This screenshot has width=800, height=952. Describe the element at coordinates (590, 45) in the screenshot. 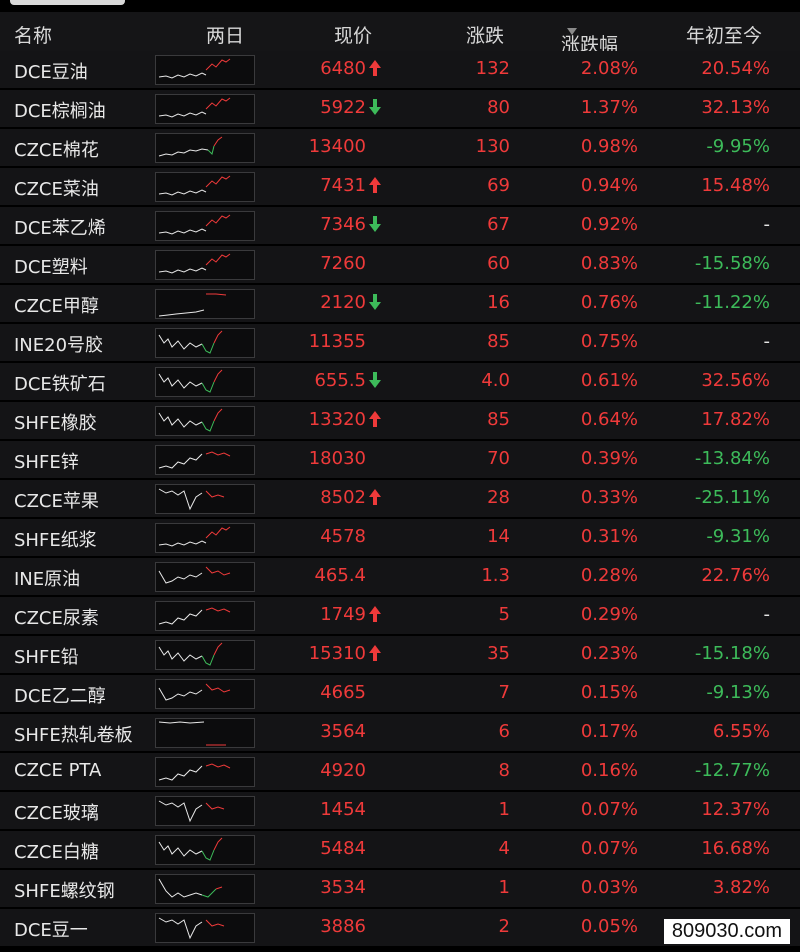

I see `header-change-pct-label: 涨跌幅` at that location.